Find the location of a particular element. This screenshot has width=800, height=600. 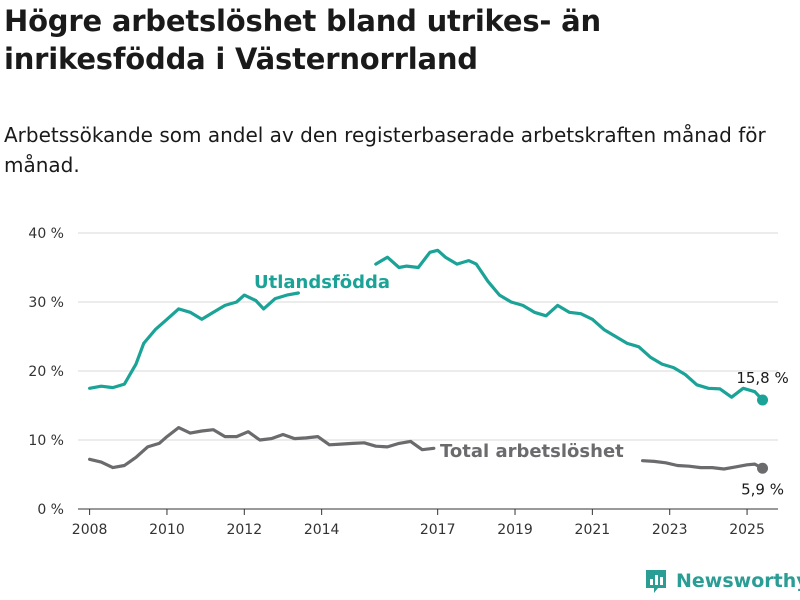

x-tick-label: 2021 is located at coordinates (593, 530).